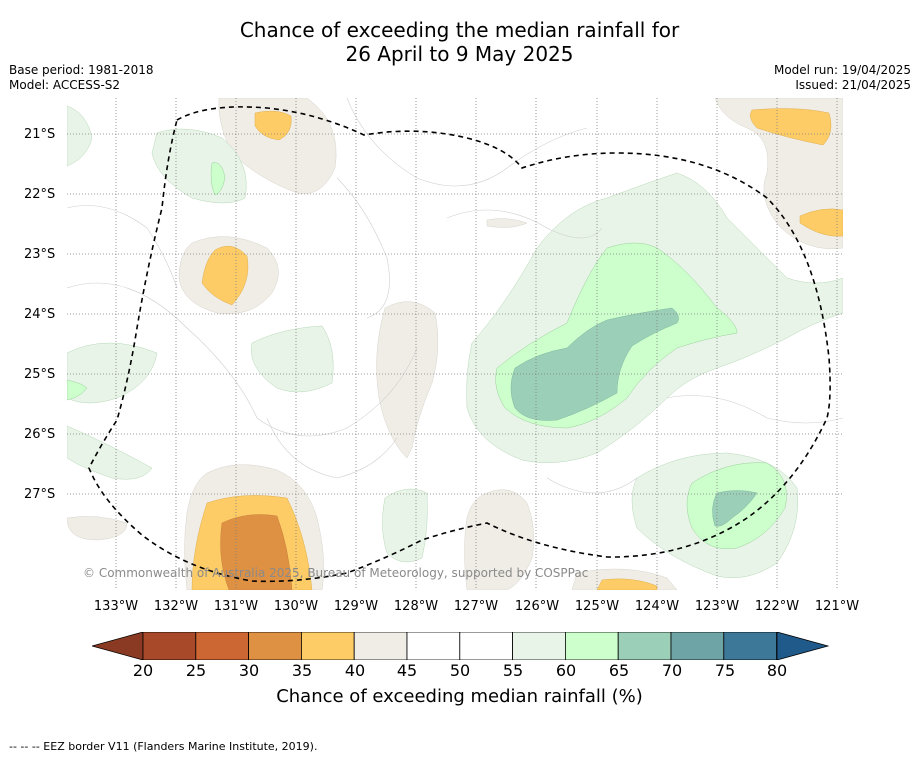 Image resolution: width=919 pixels, height=758 pixels. Describe the element at coordinates (40, 314) in the screenshot. I see `lat-label-24: 24°S` at that location.